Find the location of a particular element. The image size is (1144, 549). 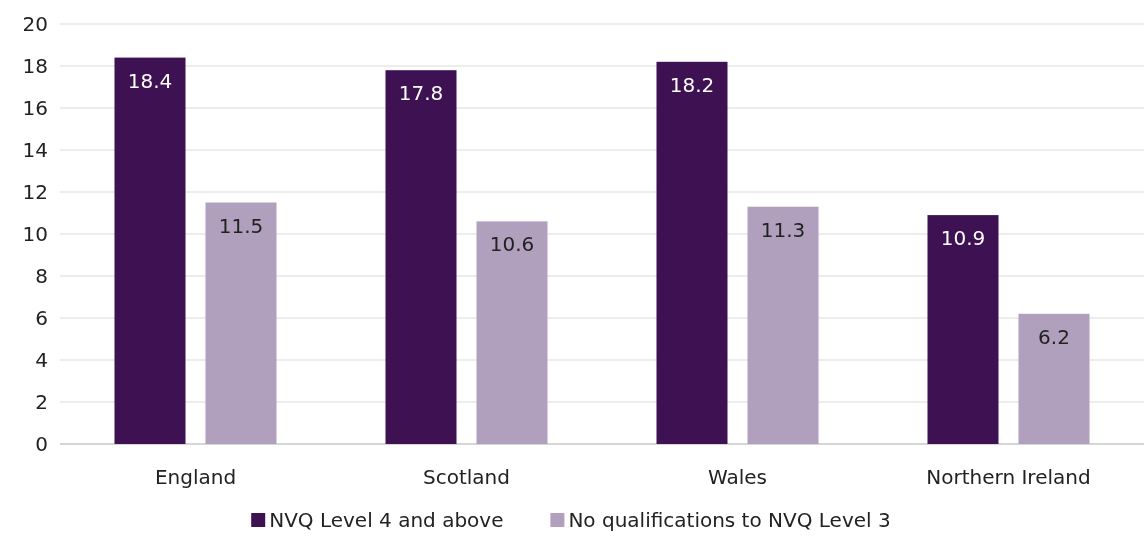

data-label: 17.8 is located at coordinates (421, 93).